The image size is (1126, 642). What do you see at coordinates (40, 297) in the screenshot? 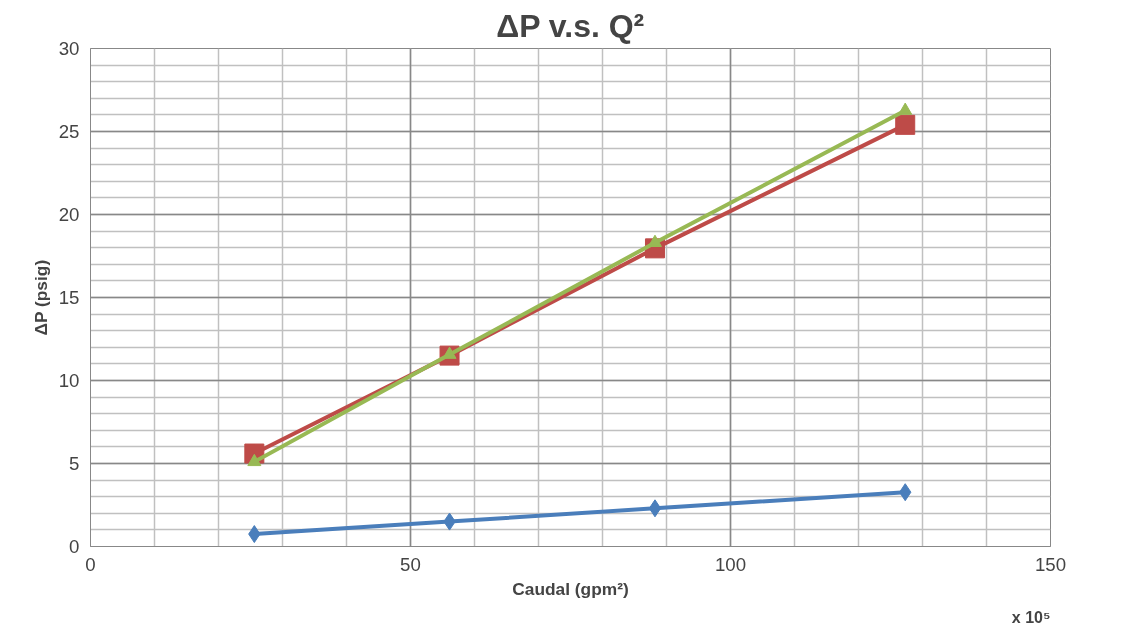
I see `y-axis-title: ΔP (psig)` at bounding box center [40, 297].